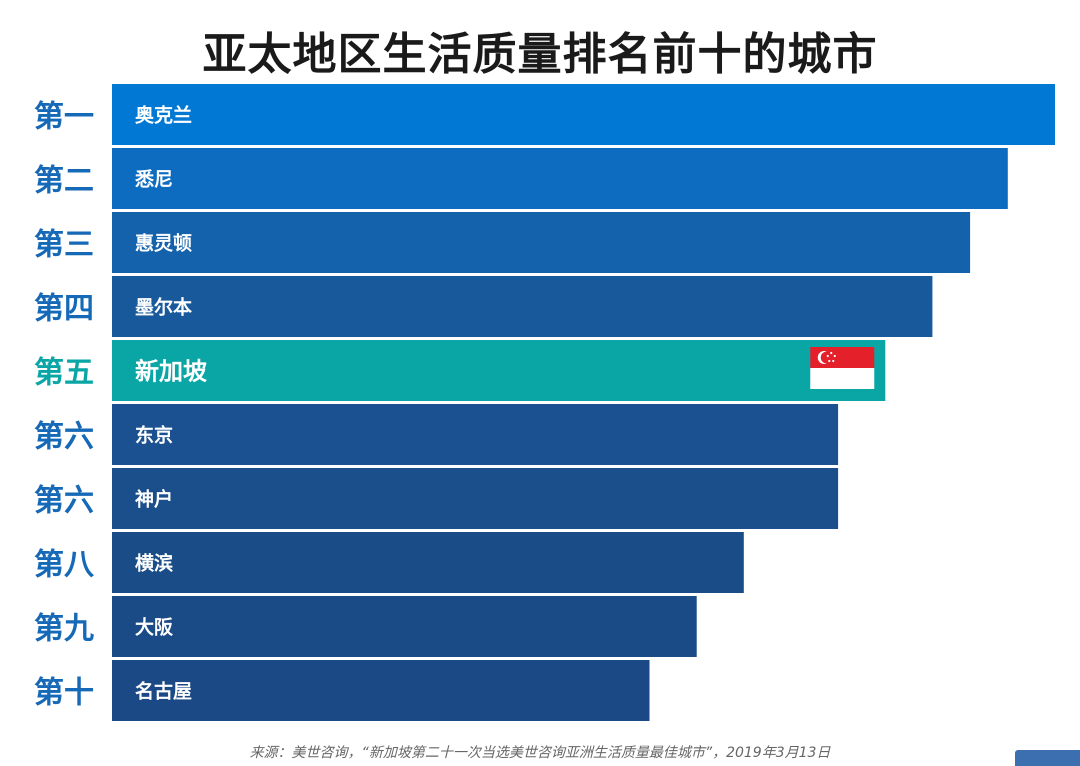 The width and height of the screenshot is (1080, 766). I want to click on rank-label: 第十, so click(64, 693).